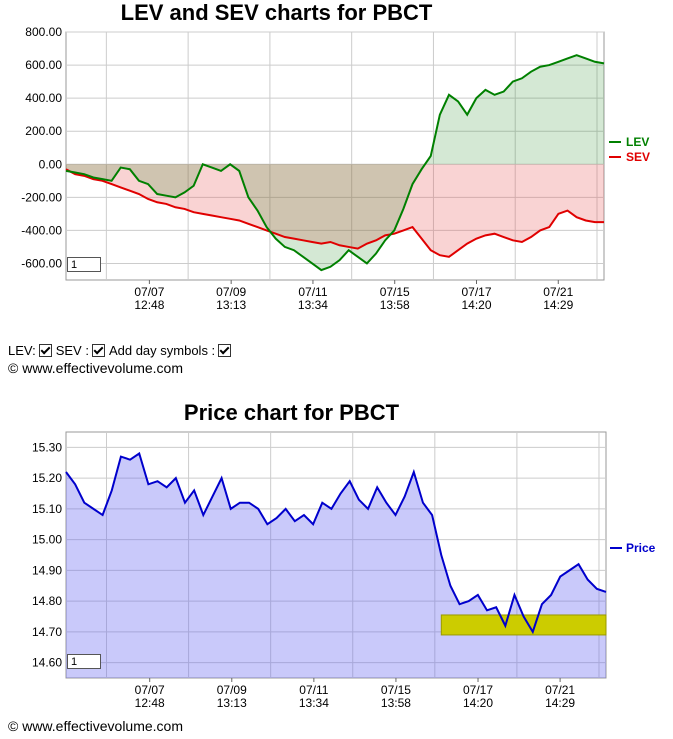 This screenshot has width=673, height=739. I want to click on day-symbols-checkbox-label: Add day symbols :, so click(162, 350).